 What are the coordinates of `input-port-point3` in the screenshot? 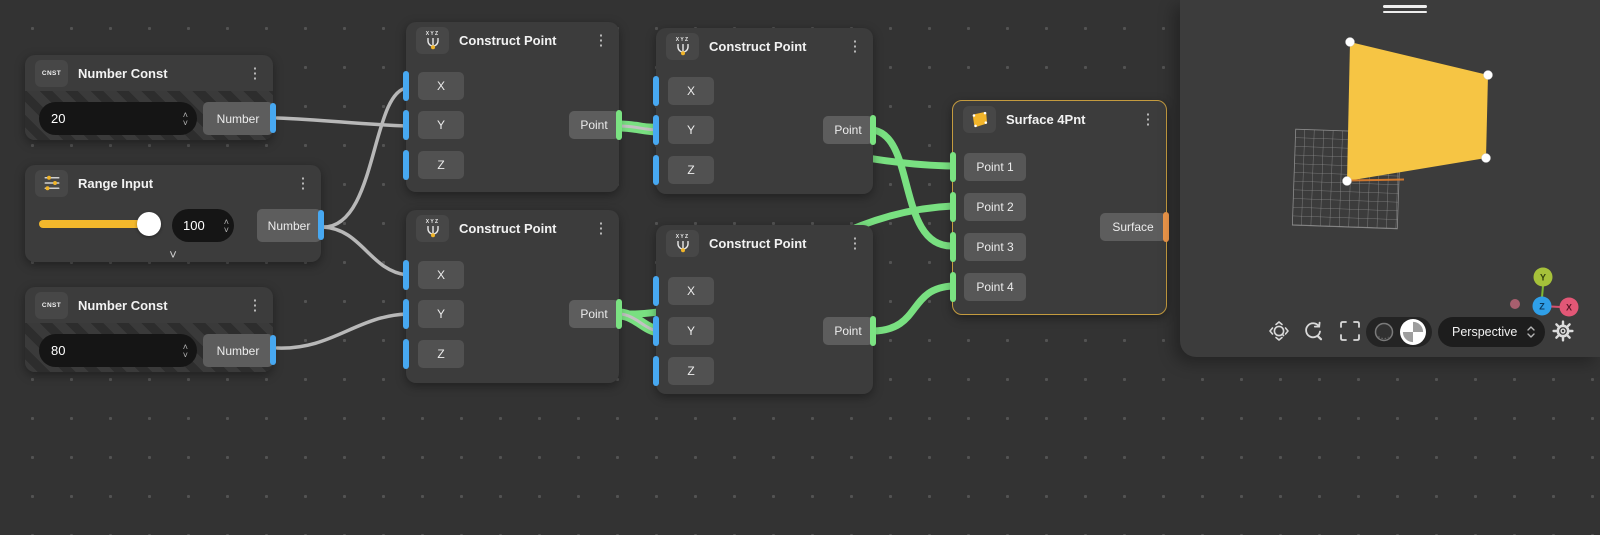 It's located at (953, 247).